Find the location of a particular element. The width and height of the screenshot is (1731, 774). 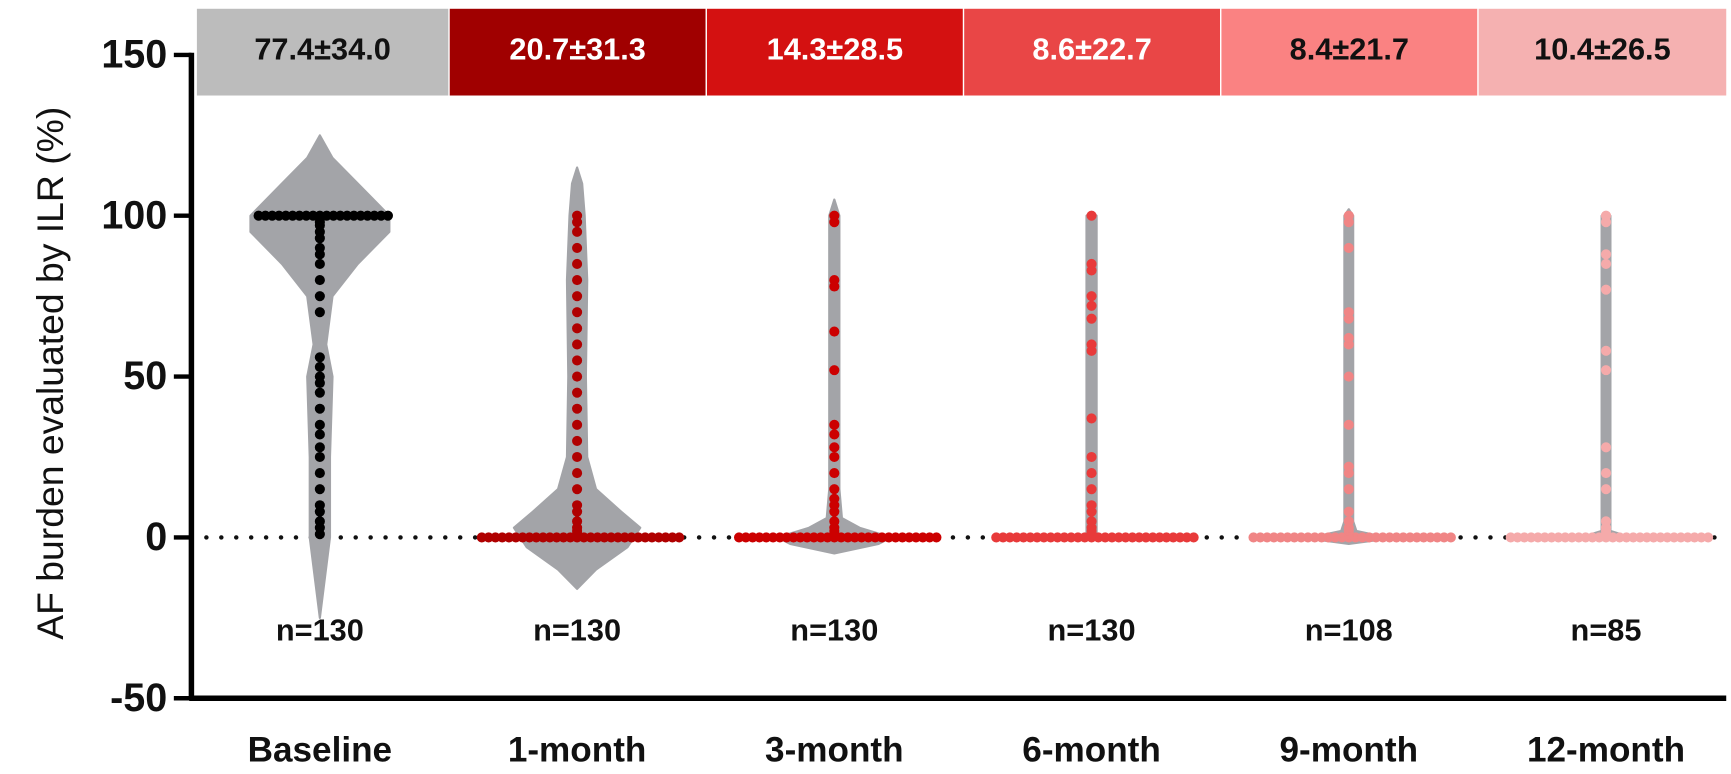

y-tick-label: 150 is located at coordinates (134, 55).